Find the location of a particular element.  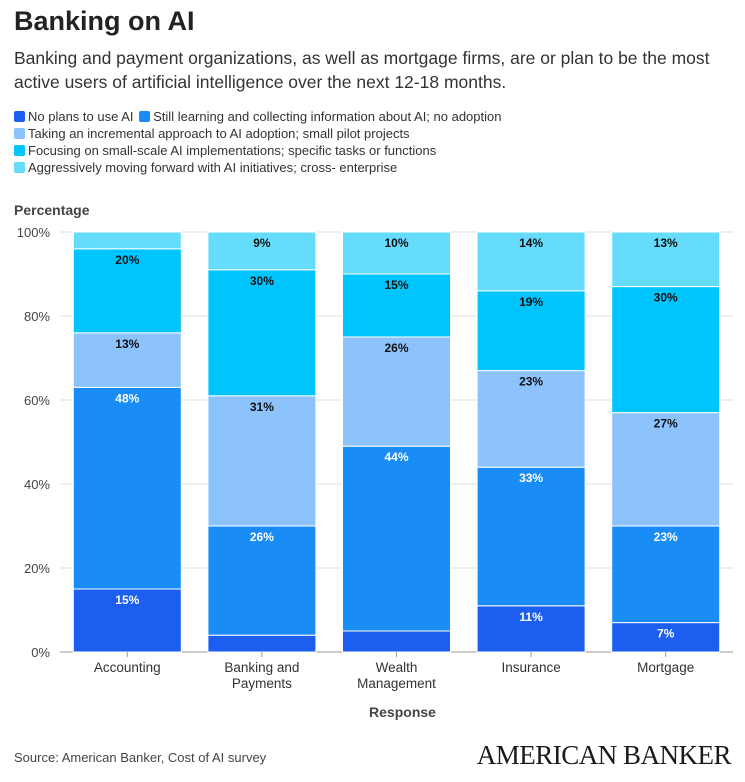

x-tick-label: Banking and Payments is located at coordinates (261, 675).